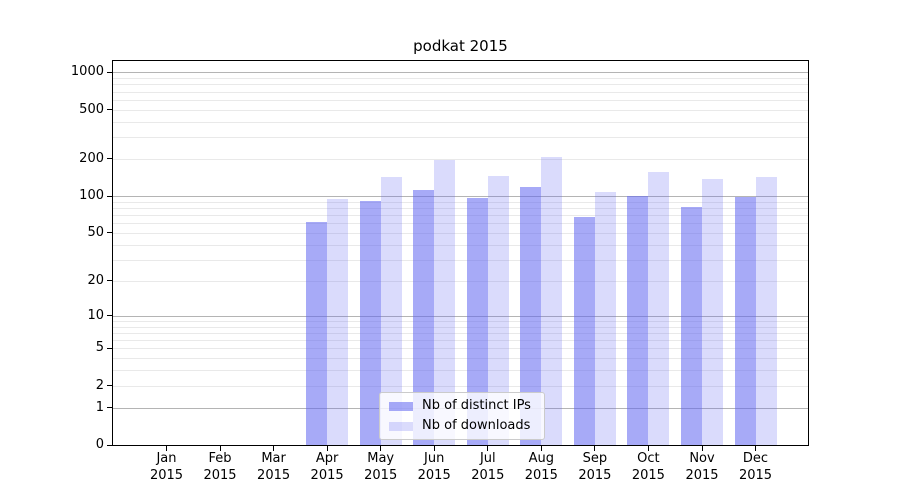 The image size is (900, 500). I want to click on x-tick-mar-2015, so click(274, 448).